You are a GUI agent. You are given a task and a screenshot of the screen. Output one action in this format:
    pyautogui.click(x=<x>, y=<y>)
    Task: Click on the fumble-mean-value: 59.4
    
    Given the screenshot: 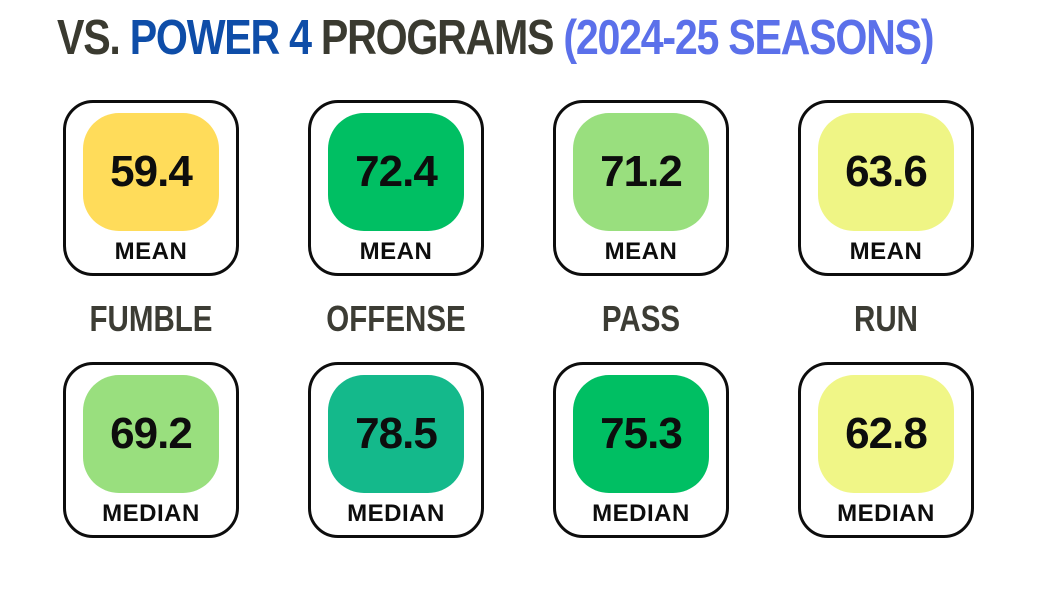 What is the action you would take?
    pyautogui.click(x=151, y=171)
    